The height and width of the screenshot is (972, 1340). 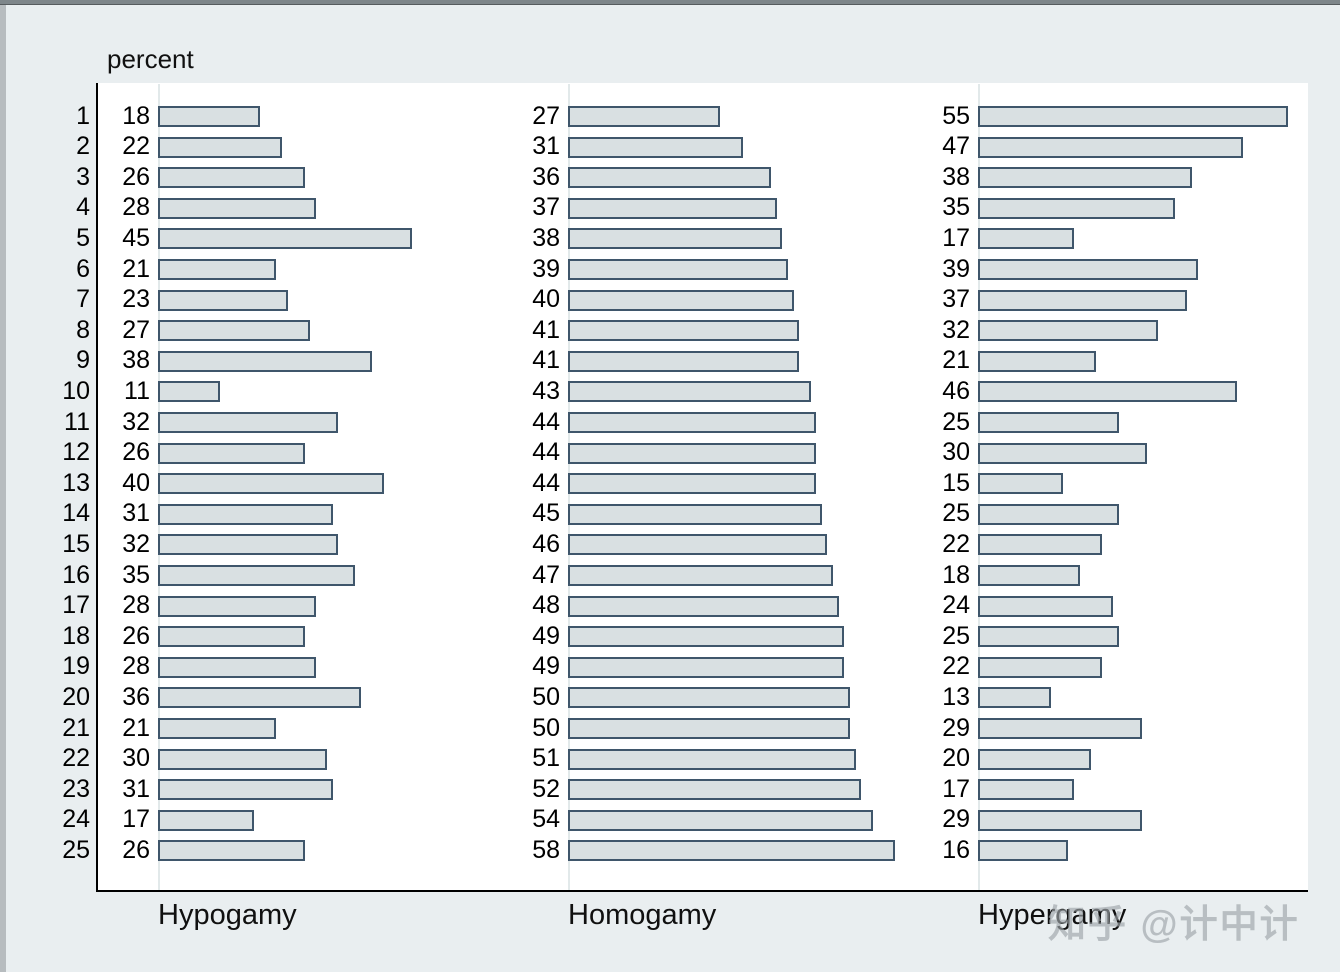 What do you see at coordinates (546, 390) in the screenshot?
I see `value-label: 43` at bounding box center [546, 390].